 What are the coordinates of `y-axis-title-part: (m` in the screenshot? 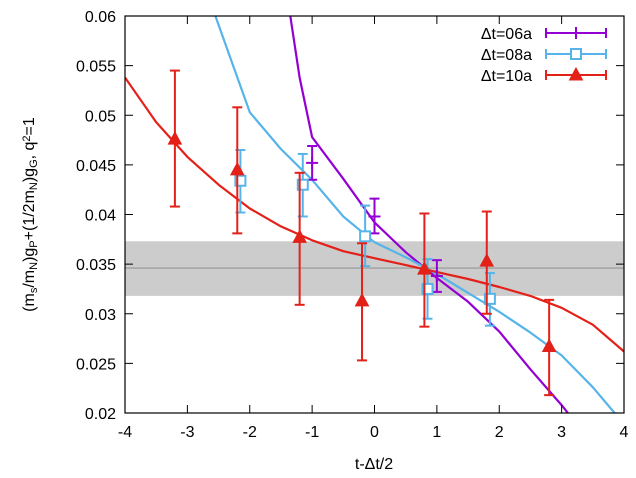 It's located at (29, 302).